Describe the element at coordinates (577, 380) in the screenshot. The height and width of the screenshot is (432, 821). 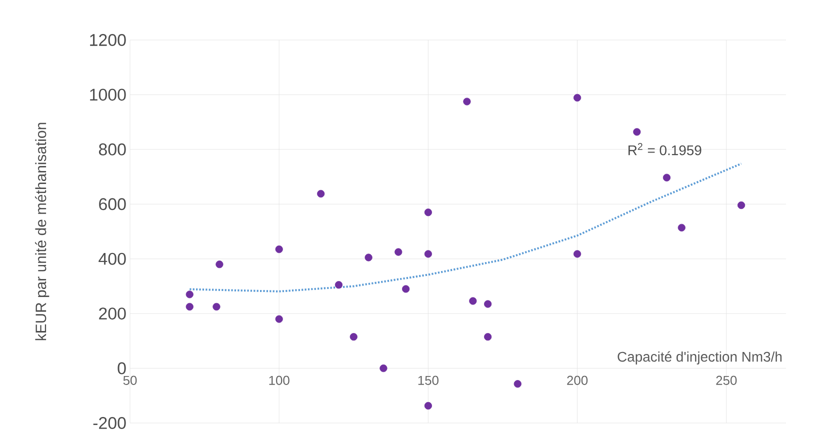
I see `x-tick-label: 200` at that location.